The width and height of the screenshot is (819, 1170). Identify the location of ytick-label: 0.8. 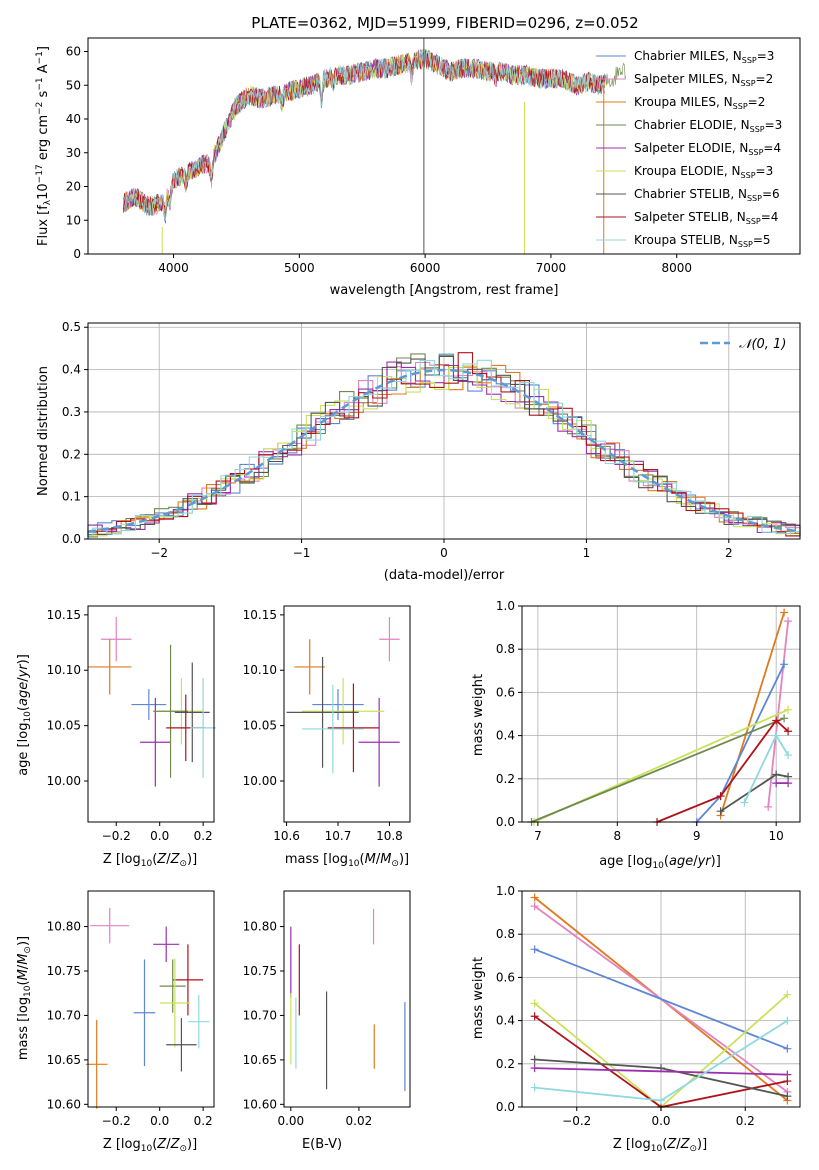
(505, 934).